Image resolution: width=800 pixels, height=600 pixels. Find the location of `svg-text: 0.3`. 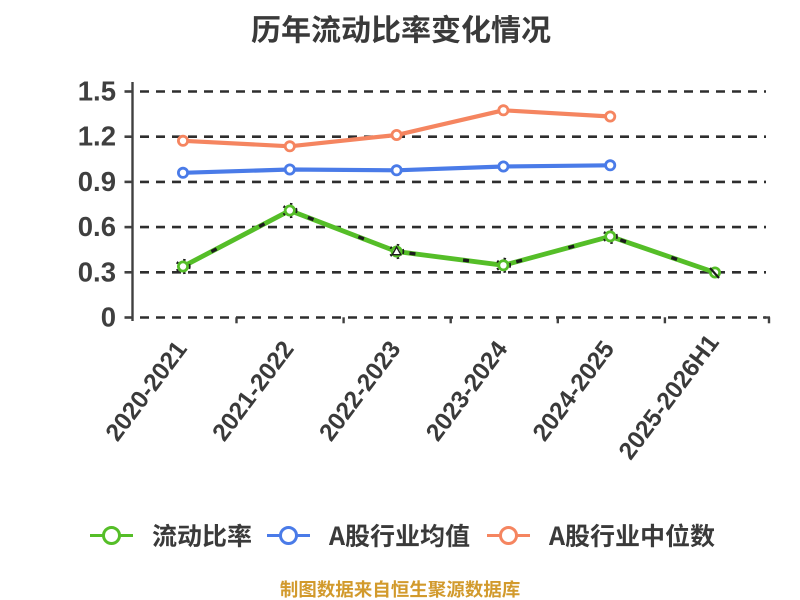

svg-text: 0.3 is located at coordinates (97, 271).